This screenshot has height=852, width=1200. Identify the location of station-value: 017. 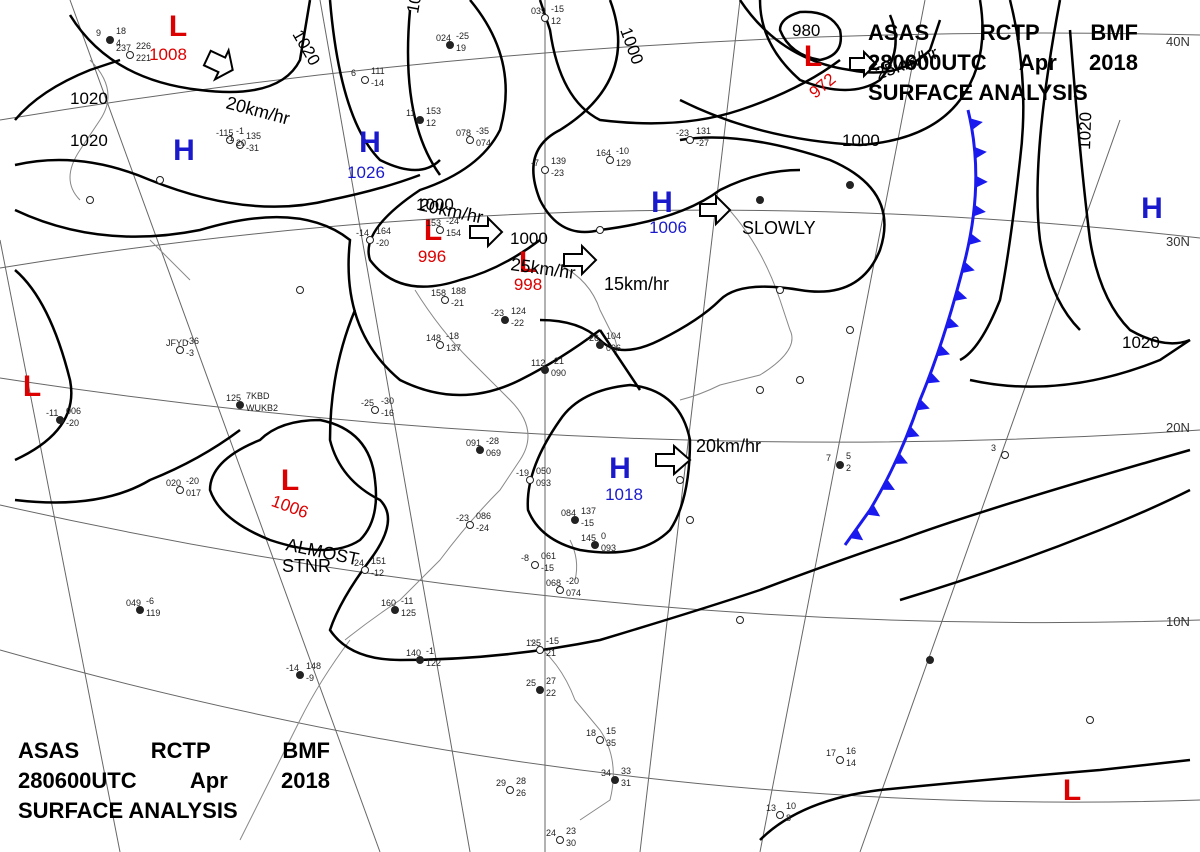
(193, 493).